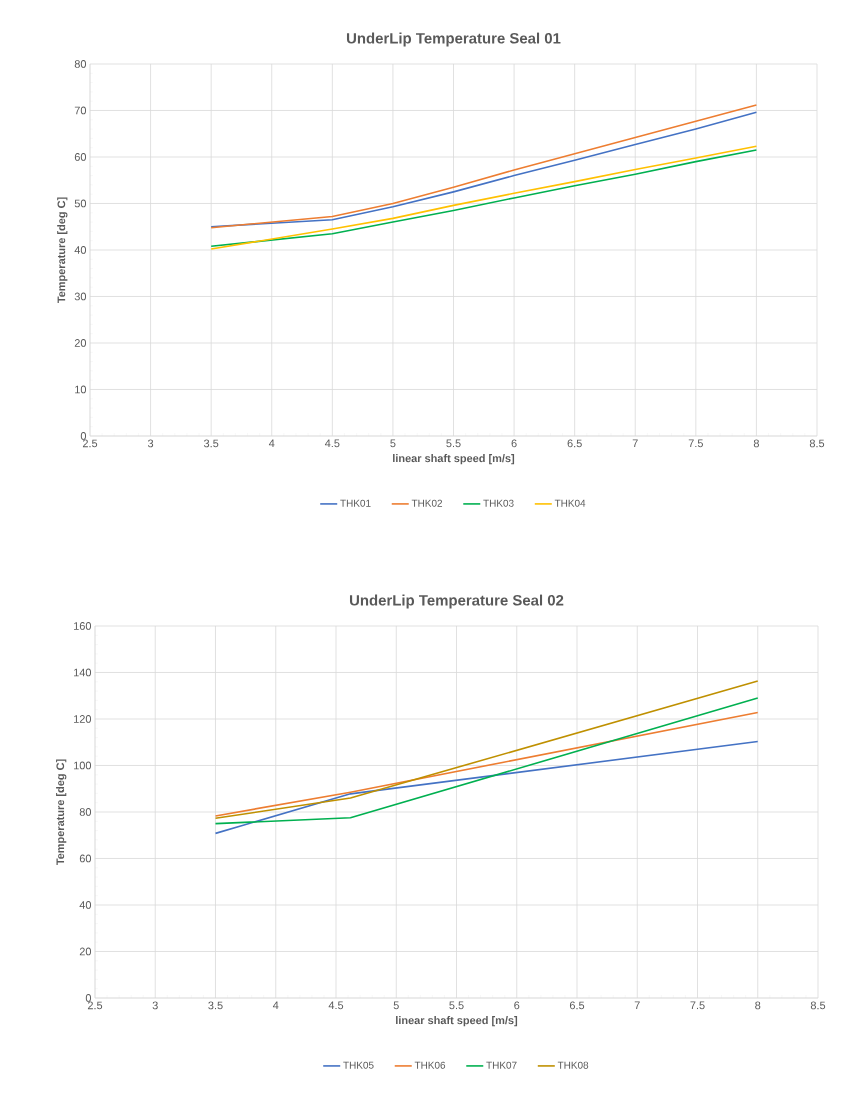 The width and height of the screenshot is (850, 1100). I want to click on chart-title: UnderLip Temperature Seal 02, so click(456, 601).